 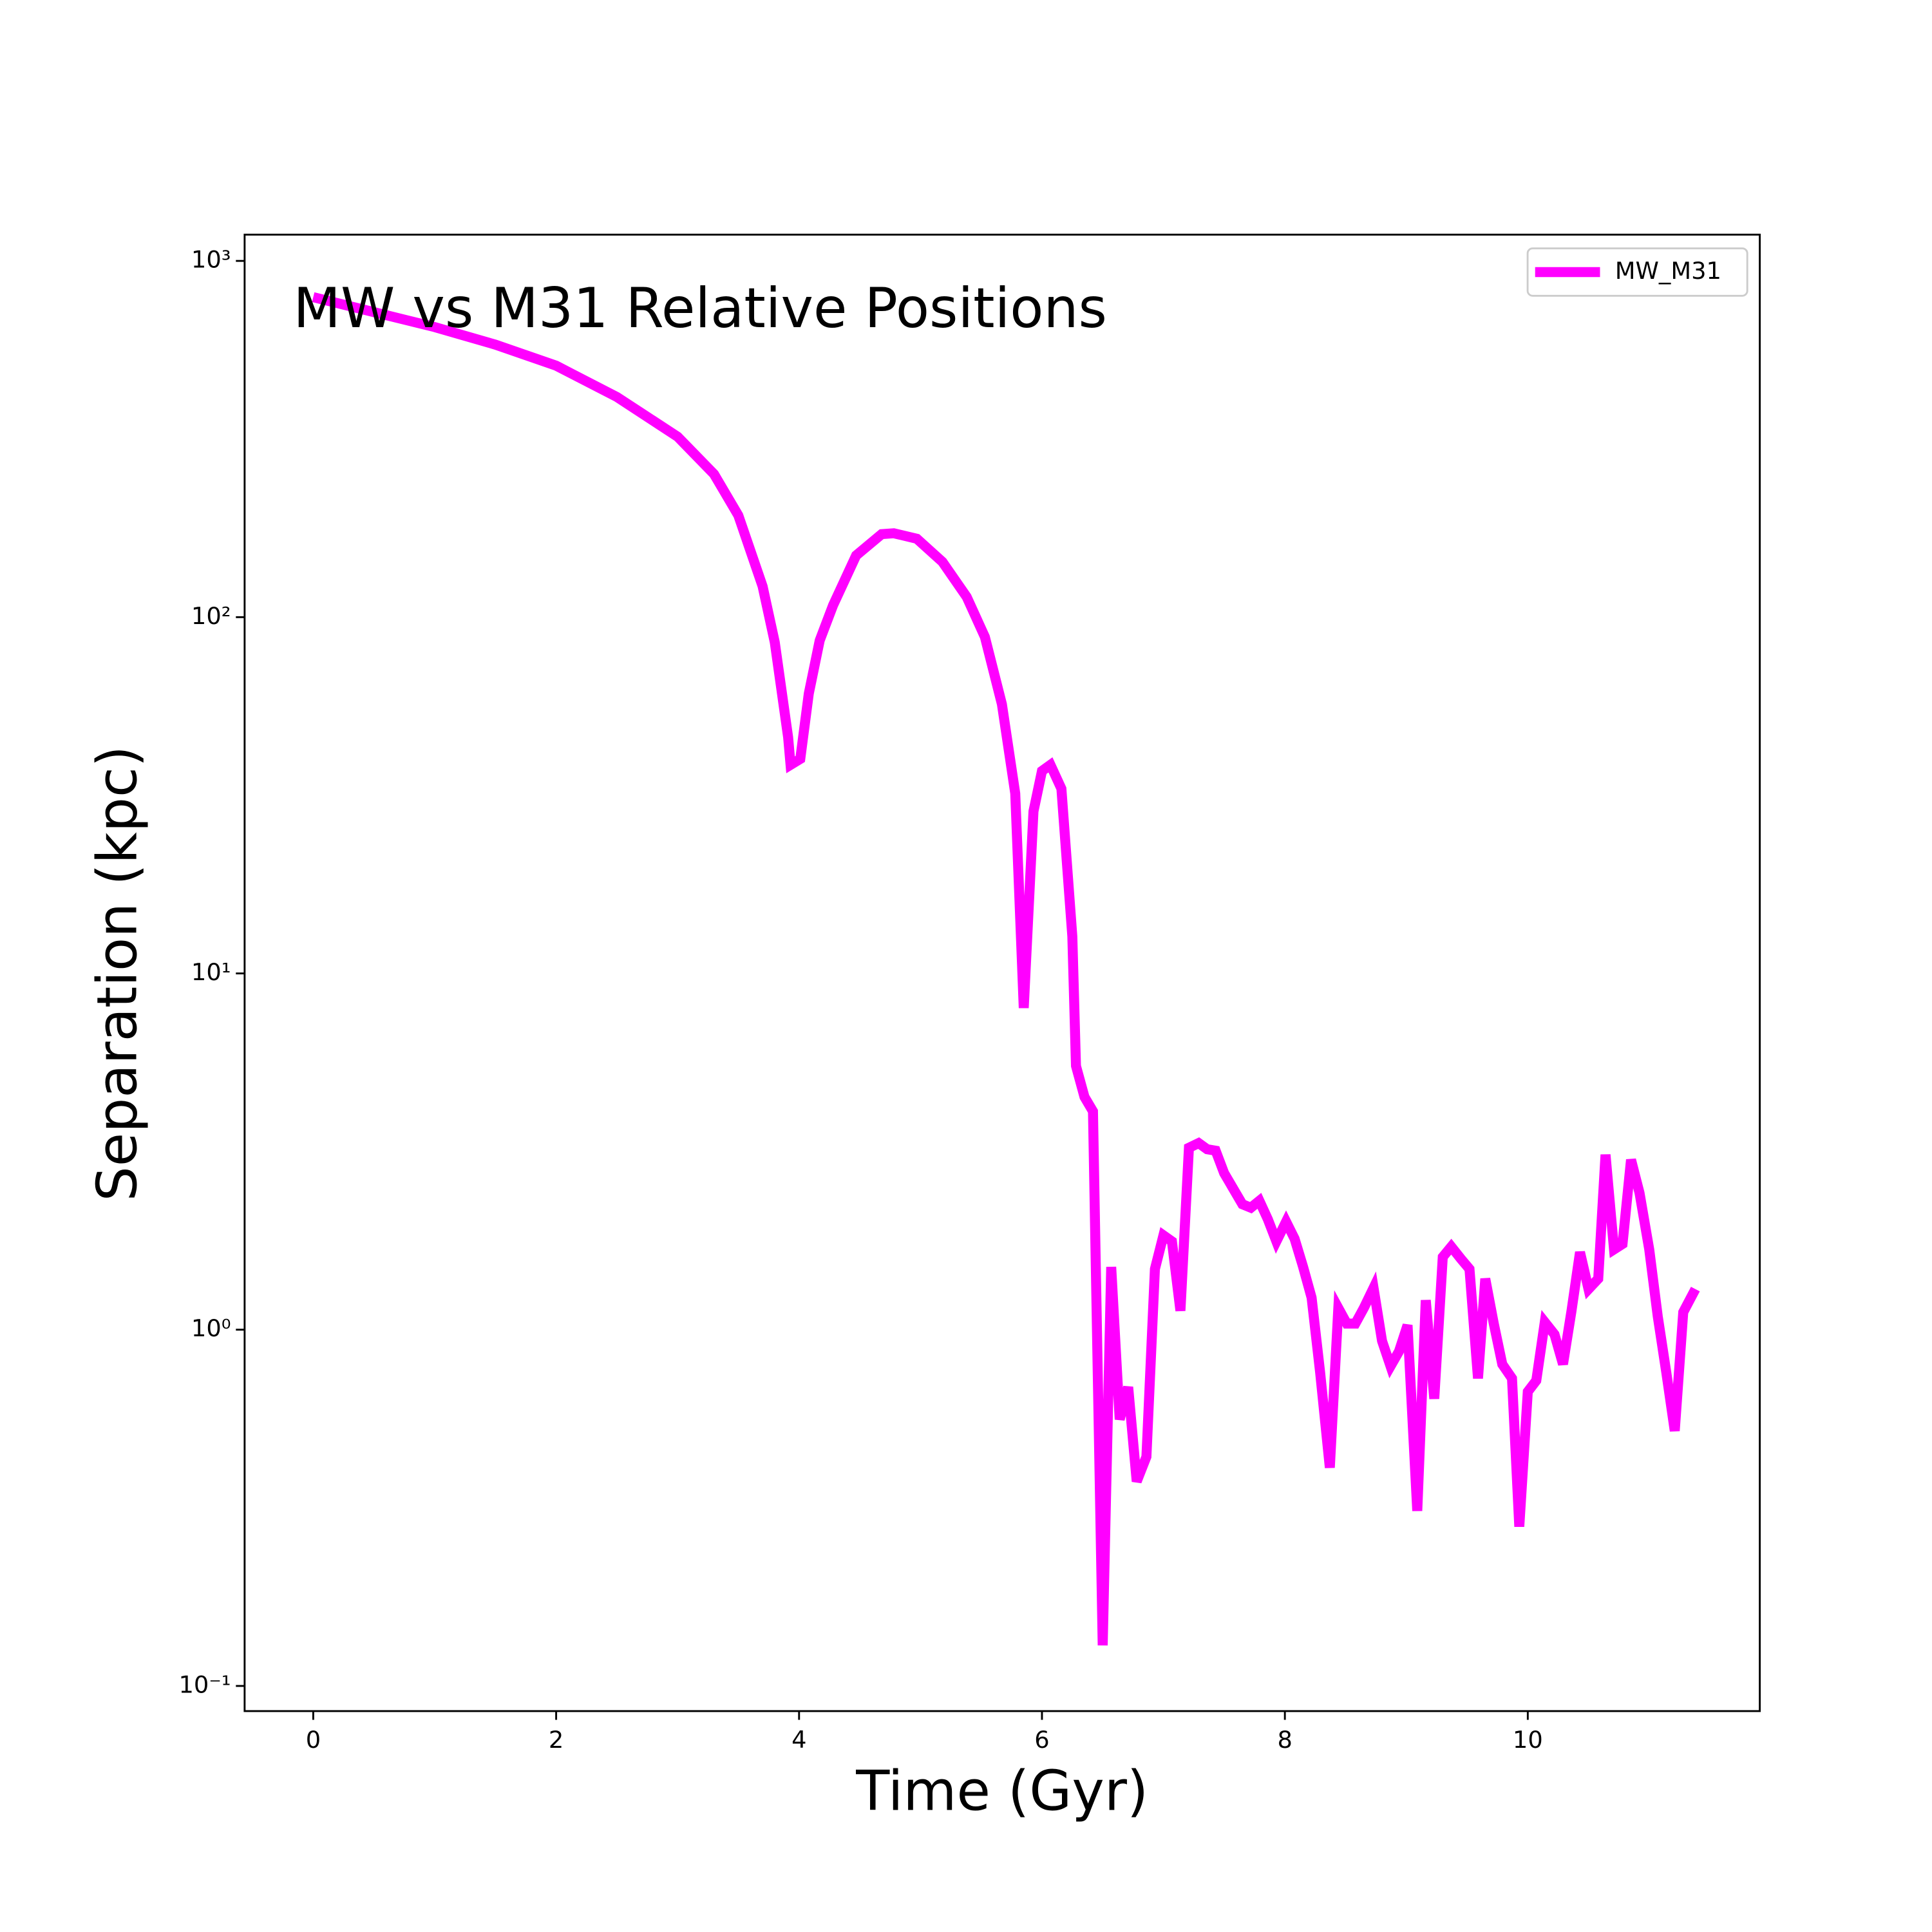 What do you see at coordinates (117, 974) in the screenshot?
I see `y-axis-label: Separation (kpc)` at bounding box center [117, 974].